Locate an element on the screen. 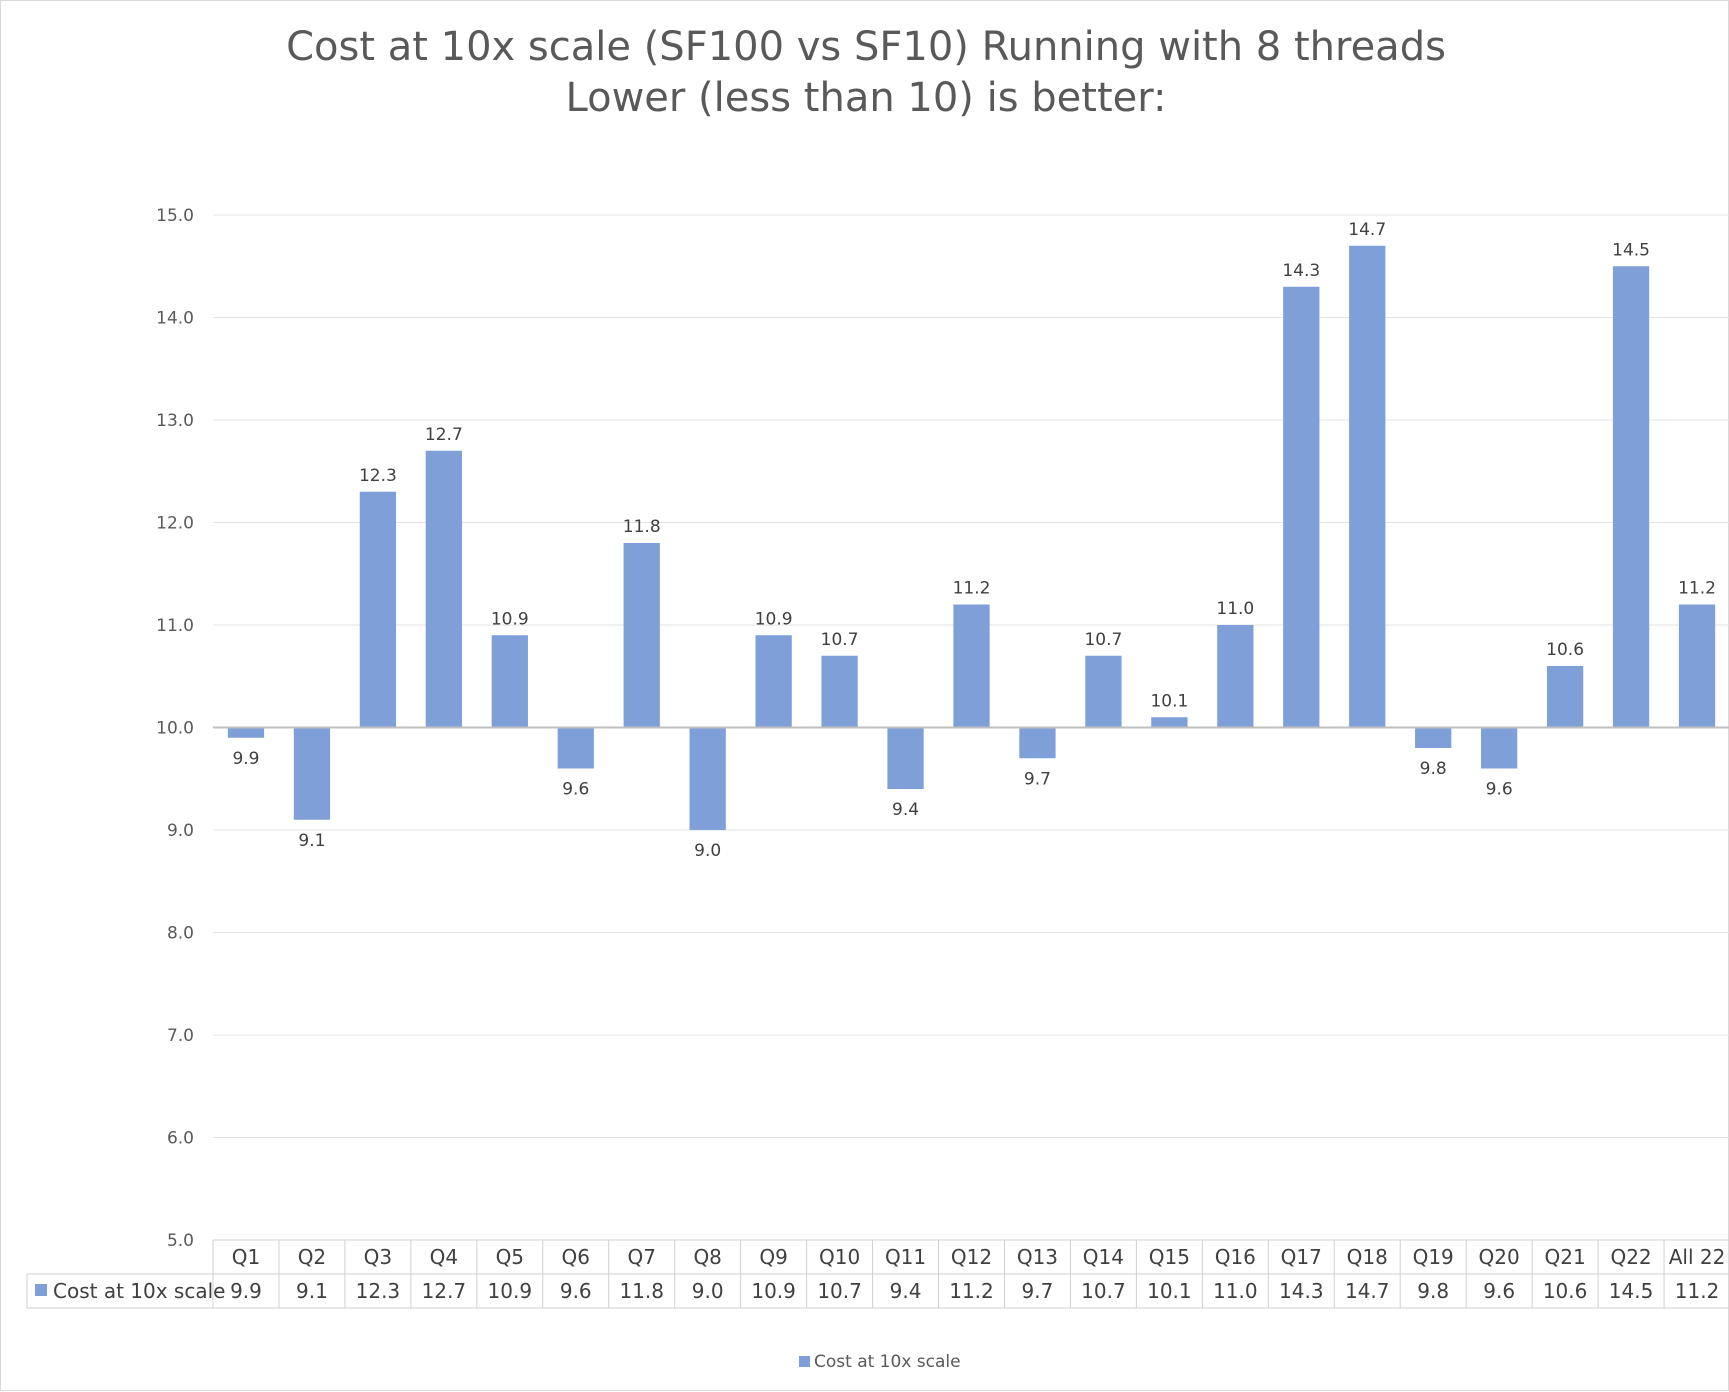 Image resolution: width=1729 pixels, height=1392 pixels. legend-swatch is located at coordinates (804, 1361).